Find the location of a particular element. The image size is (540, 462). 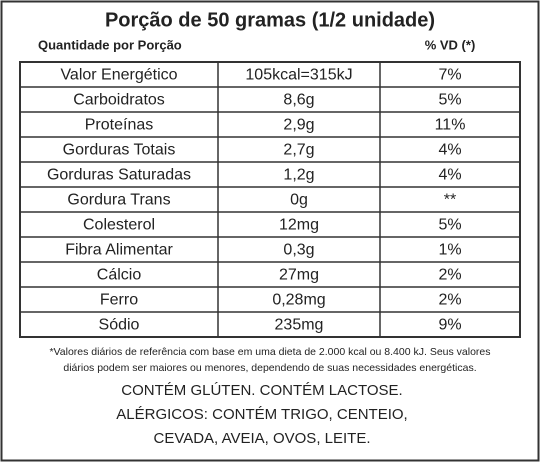

table-cell: ** is located at coordinates (450, 200).